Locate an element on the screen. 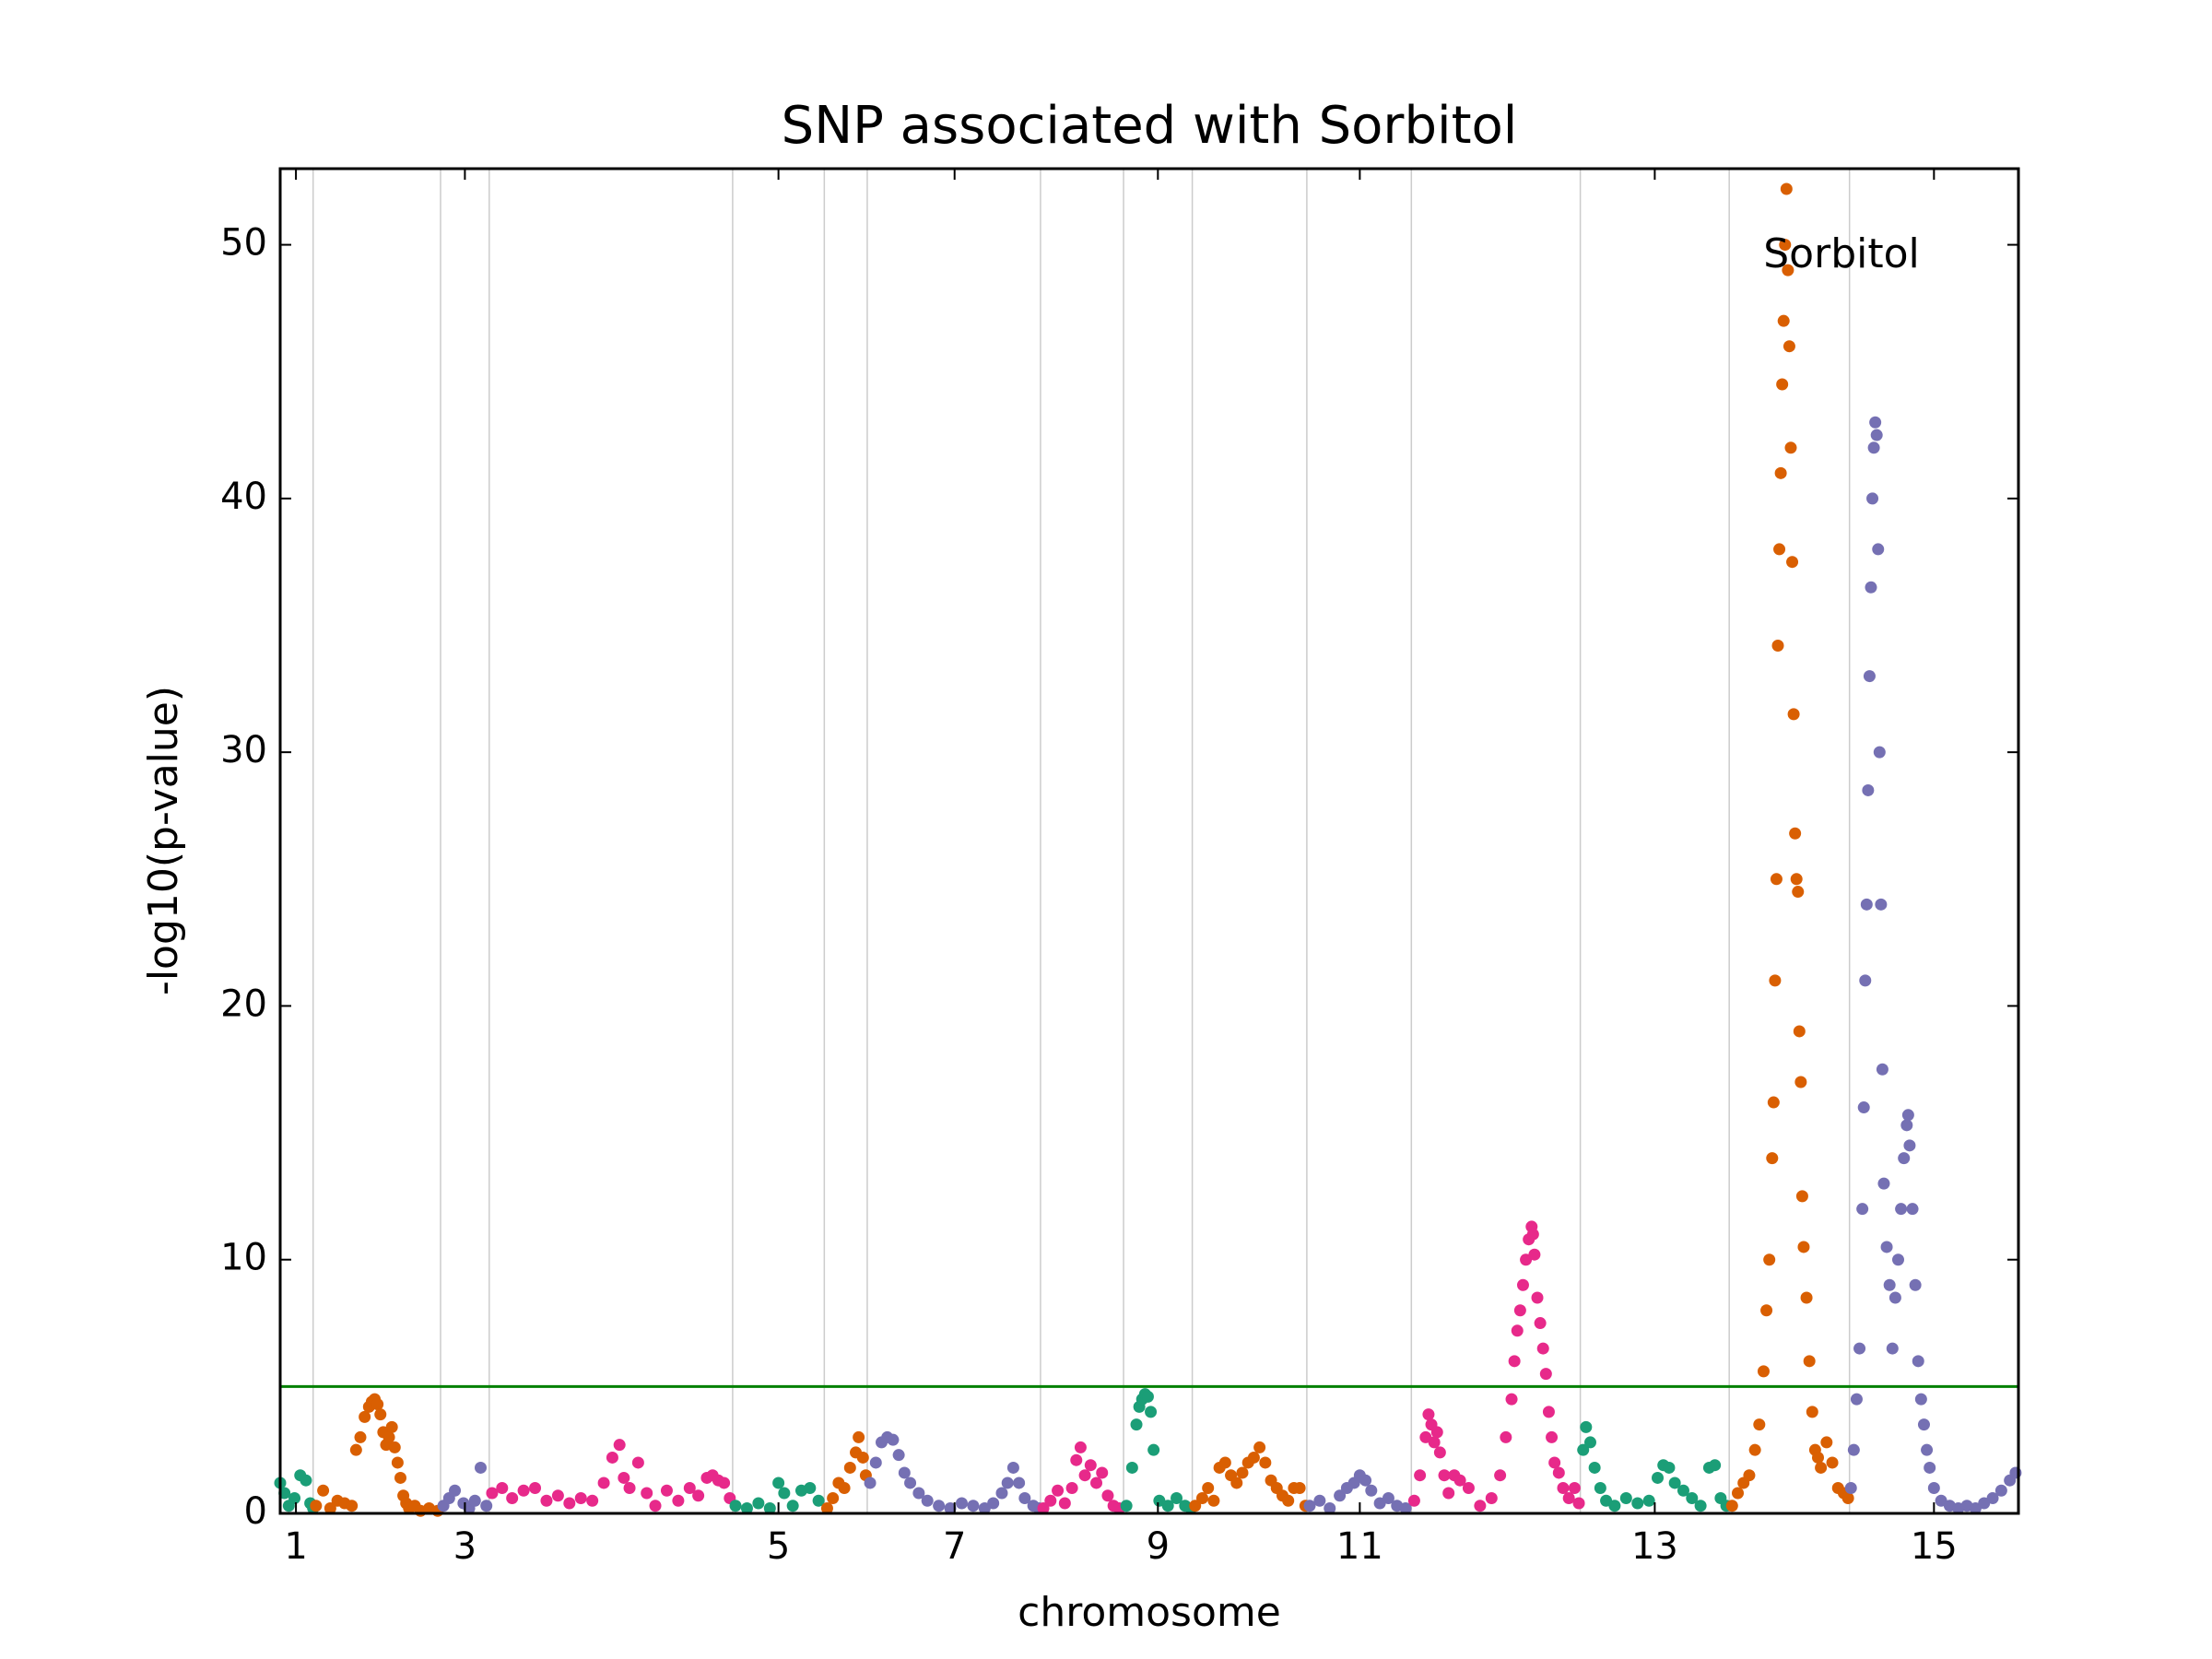  chart-title: SNP associated with Sorbitol is located at coordinates (1150, 126).